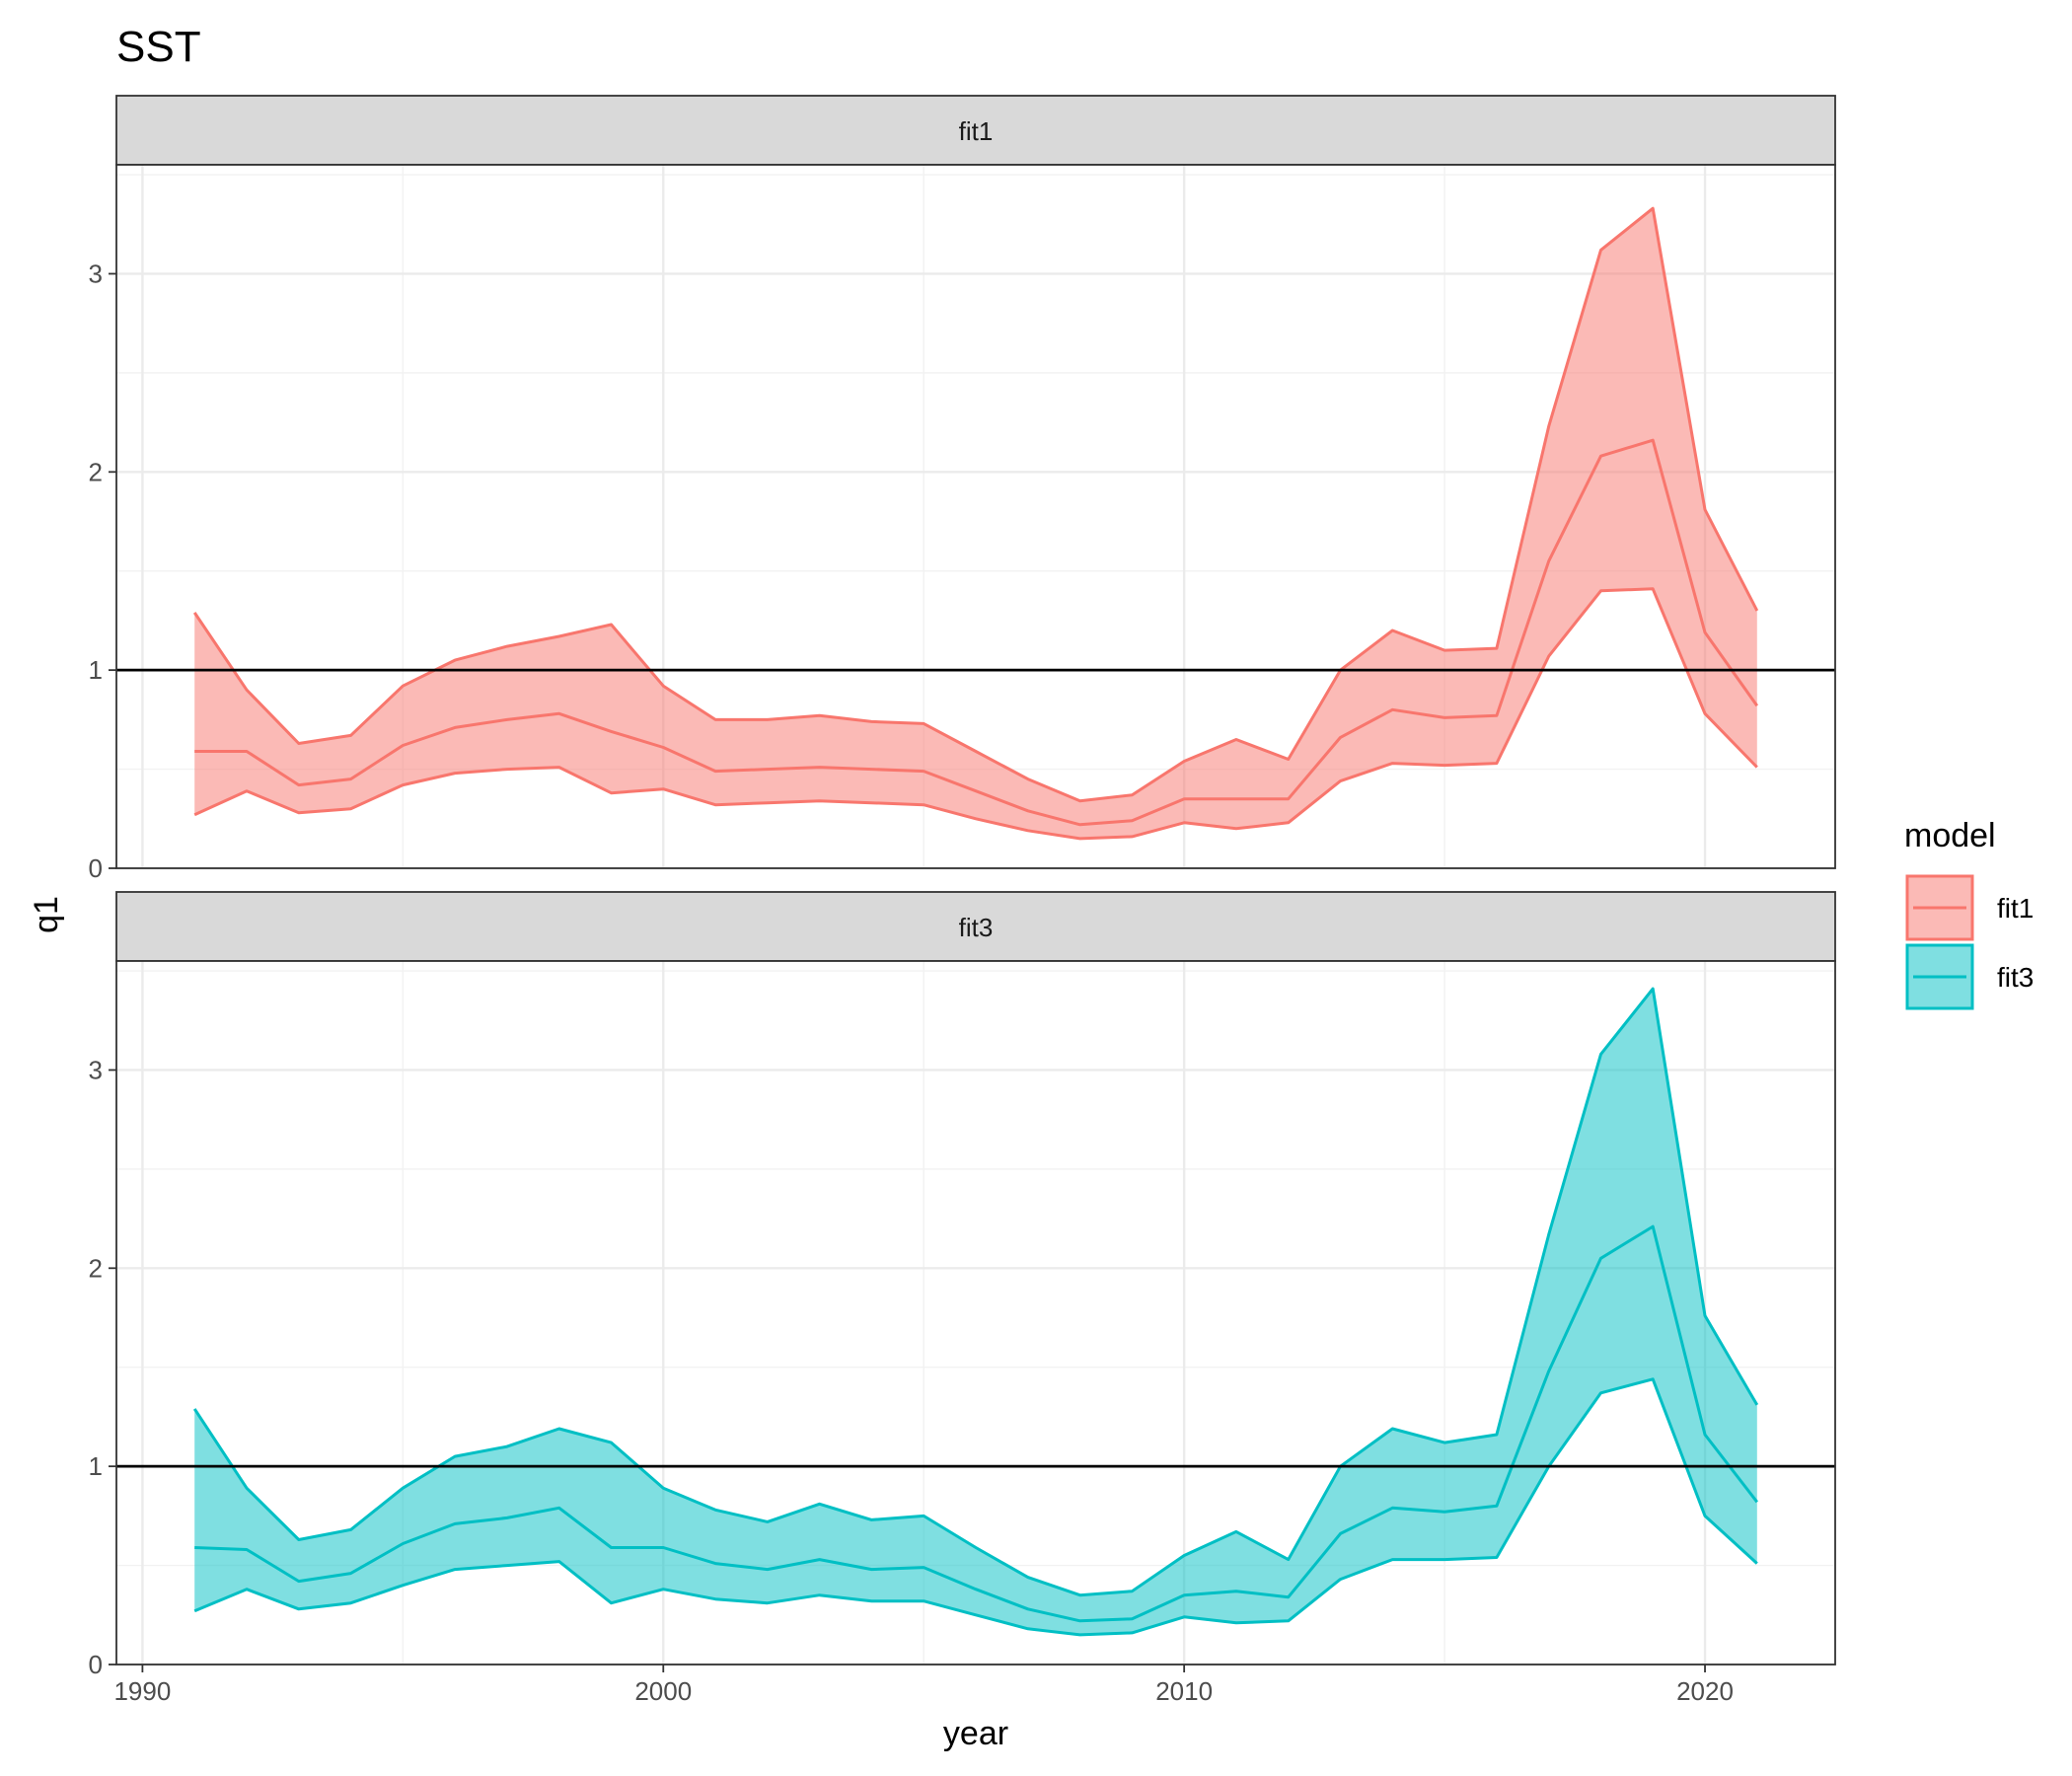 Image resolution: width=2072 pixels, height=1776 pixels. I want to click on legend-title: model, so click(1950, 836).